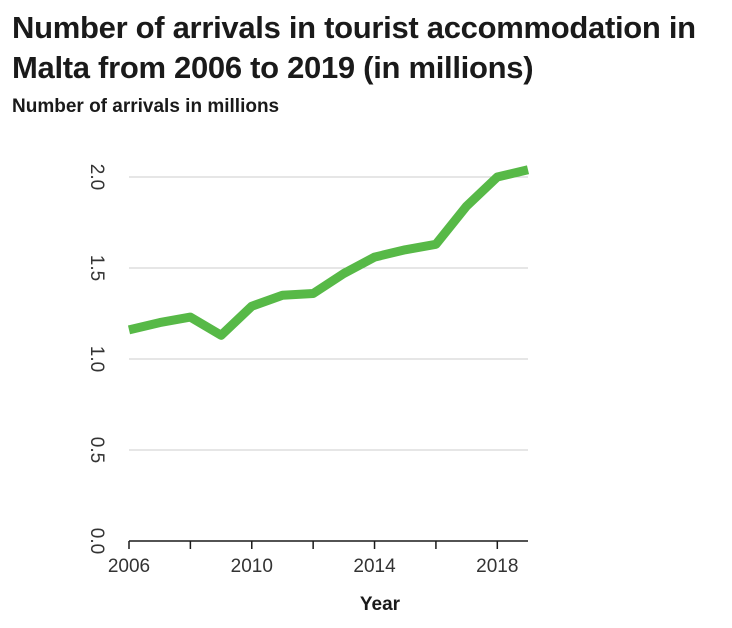 The height and width of the screenshot is (628, 732). What do you see at coordinates (318, 558) in the screenshot?
I see `x-axis: 2006 2010 2014 2018` at bounding box center [318, 558].